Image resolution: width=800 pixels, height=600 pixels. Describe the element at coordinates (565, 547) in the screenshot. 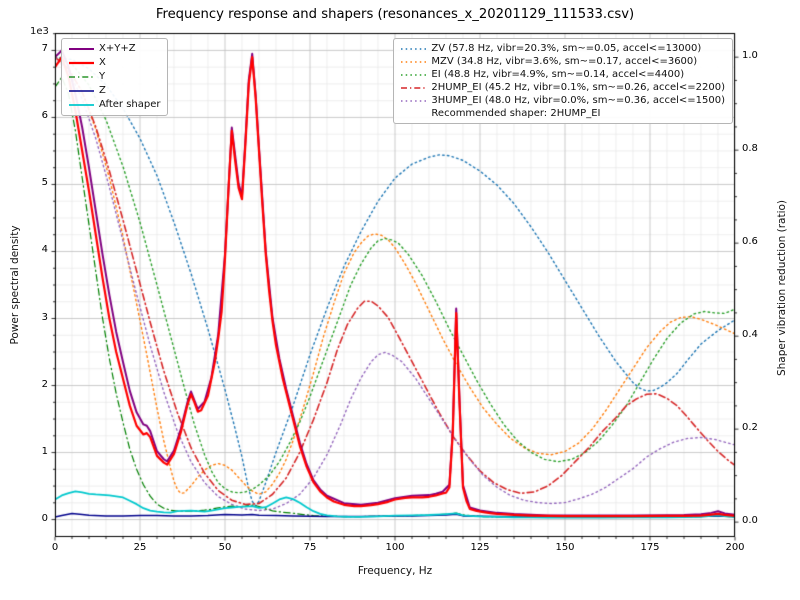

I see `x-tick-label: 150` at that location.